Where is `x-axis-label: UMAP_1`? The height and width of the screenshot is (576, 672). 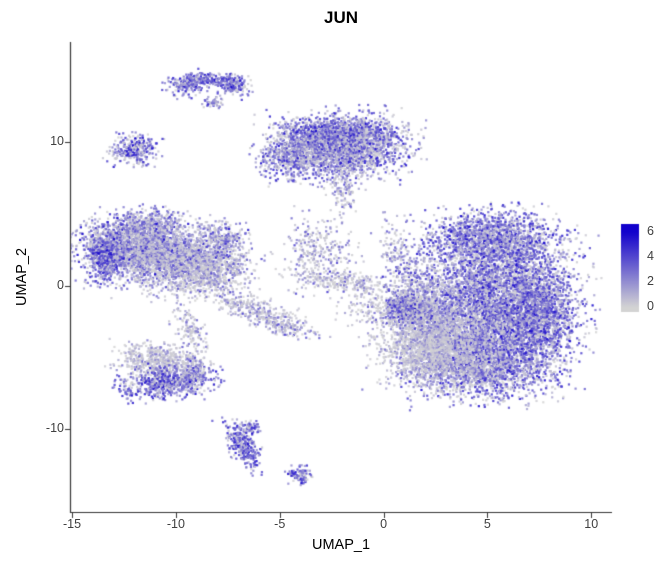
x-axis-label: UMAP_1 is located at coordinates (341, 545).